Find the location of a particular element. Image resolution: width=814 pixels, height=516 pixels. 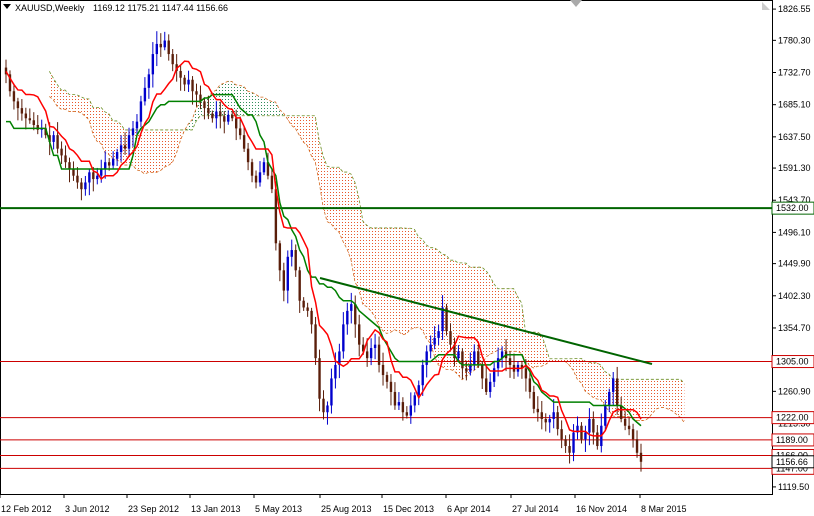

x-tick-label: 25 Aug 2013 is located at coordinates (346, 509).